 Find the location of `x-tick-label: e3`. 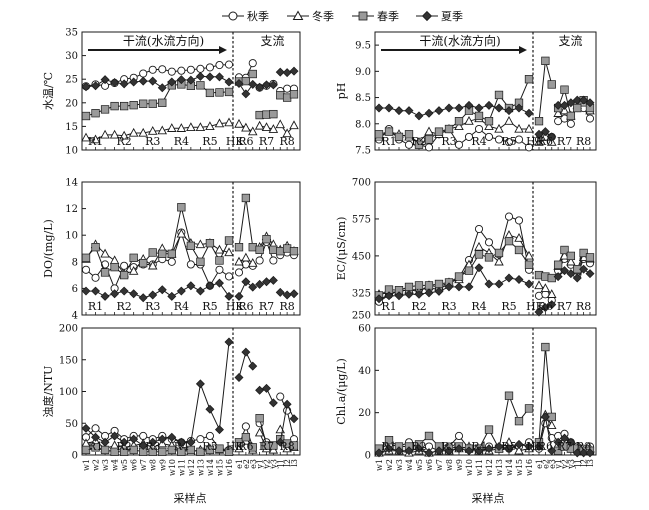

x-tick-label: e3 is located at coordinates (253, 464).